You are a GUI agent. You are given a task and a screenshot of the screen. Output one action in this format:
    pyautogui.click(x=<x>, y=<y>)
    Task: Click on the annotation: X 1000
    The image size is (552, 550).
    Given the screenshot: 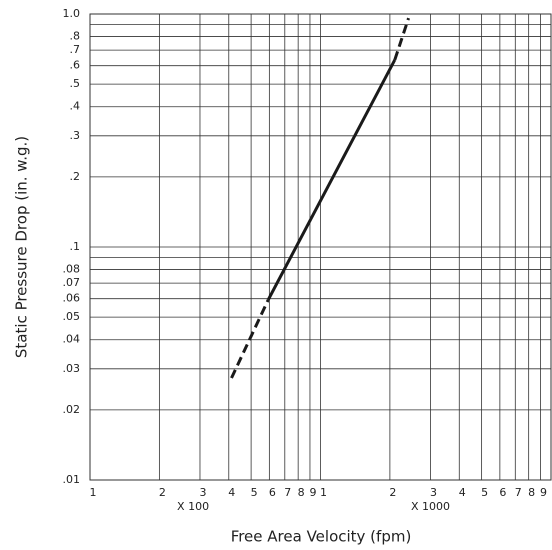 What is the action you would take?
    pyautogui.click(x=430, y=506)
    